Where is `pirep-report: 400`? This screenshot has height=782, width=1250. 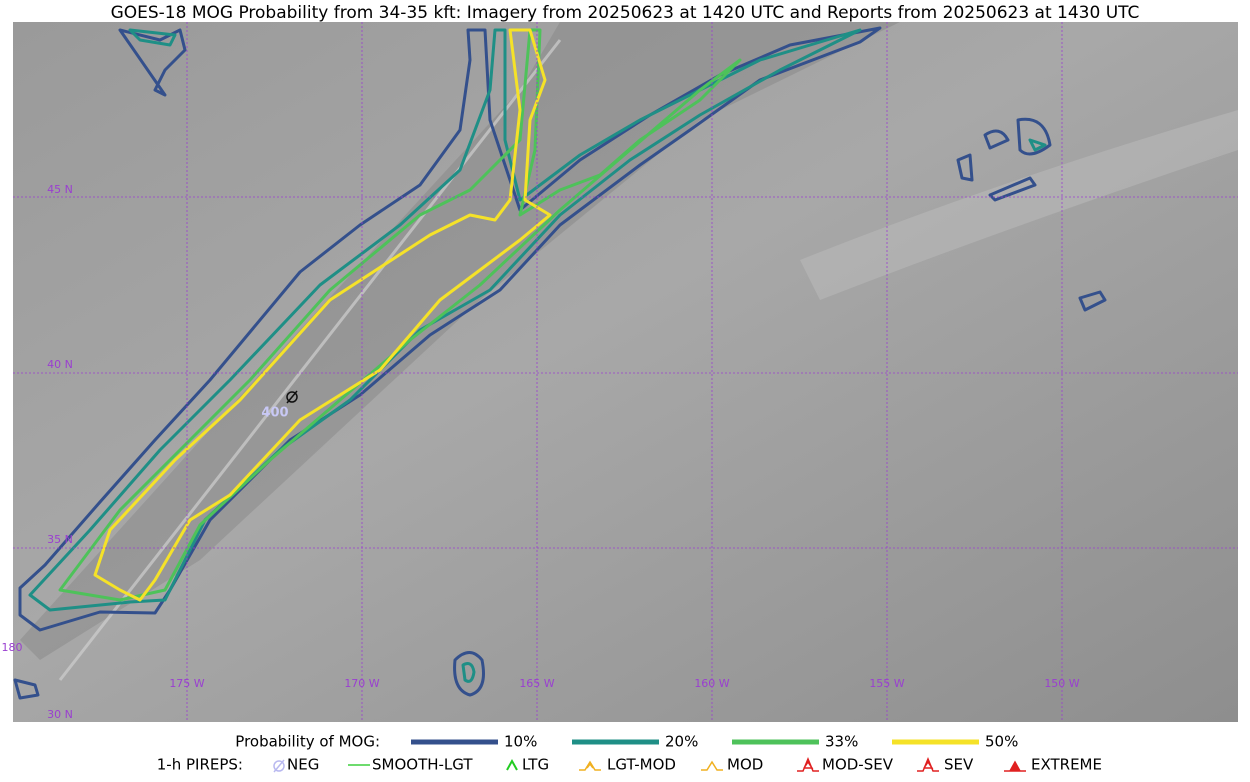 pirep-report: 400 is located at coordinates (279, 405).